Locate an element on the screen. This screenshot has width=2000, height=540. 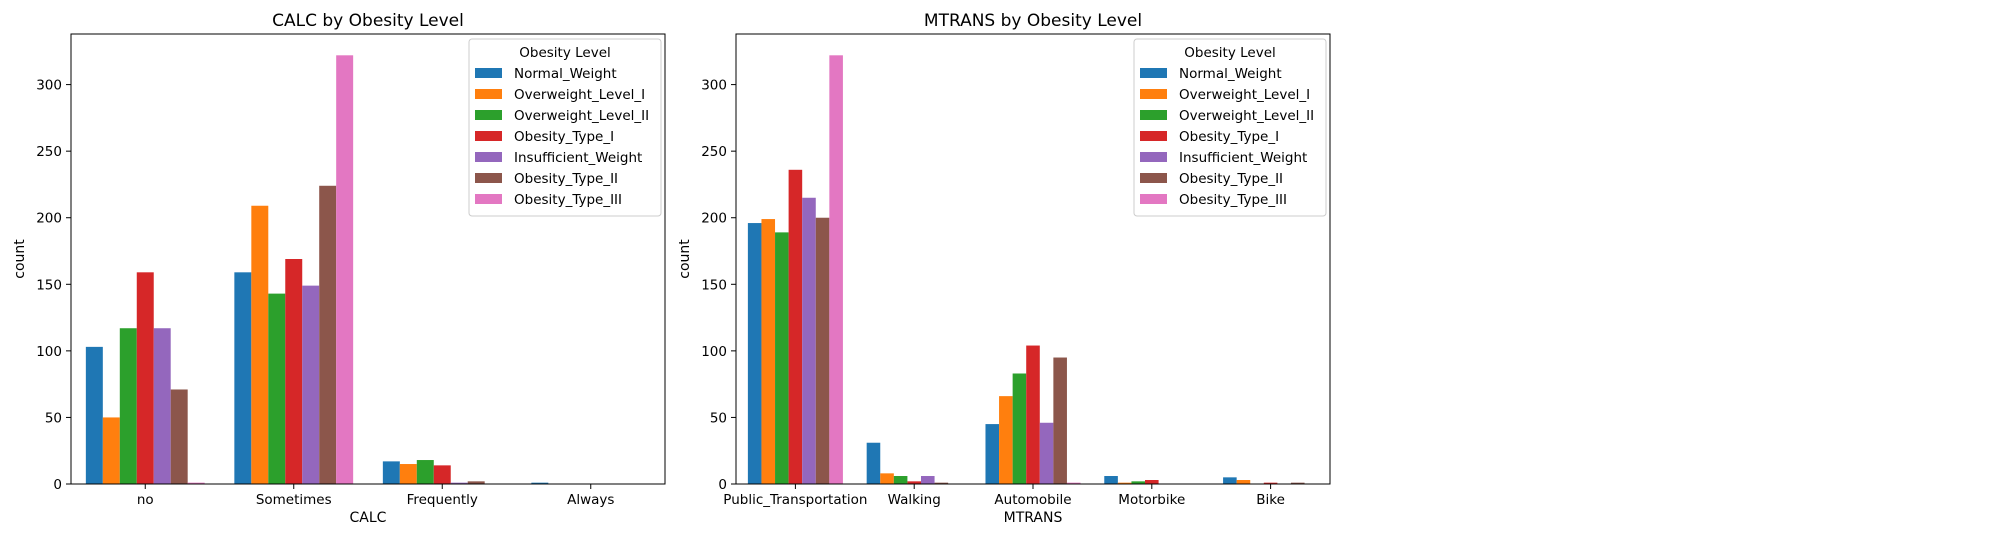
y-tick-label: 150 is located at coordinates (714, 285).